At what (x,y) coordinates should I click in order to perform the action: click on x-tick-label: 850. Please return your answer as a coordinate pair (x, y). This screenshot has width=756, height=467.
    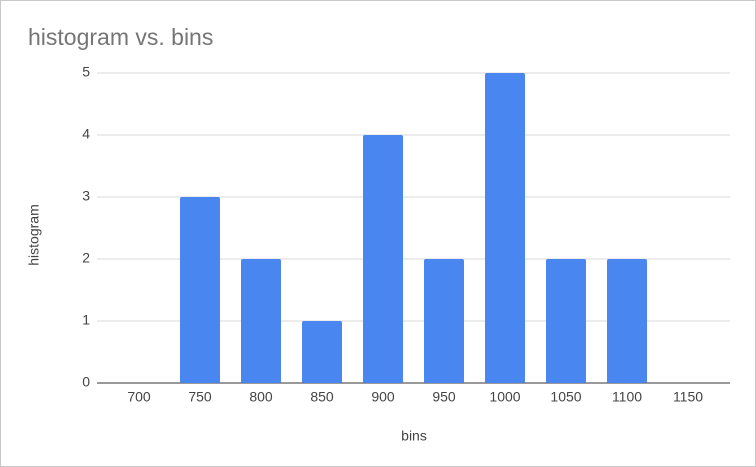
    Looking at the image, I should click on (322, 397).